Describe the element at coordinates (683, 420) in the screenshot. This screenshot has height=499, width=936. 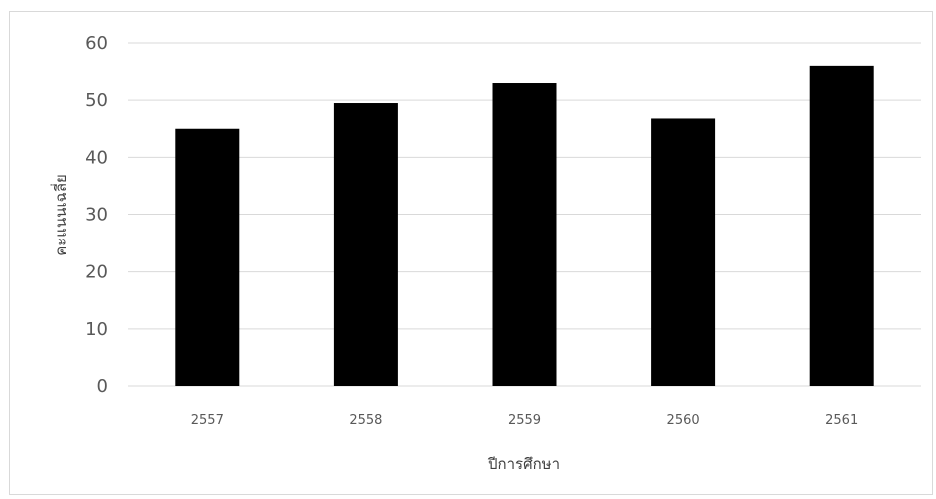
I see `x-tick-label: 2560` at that location.